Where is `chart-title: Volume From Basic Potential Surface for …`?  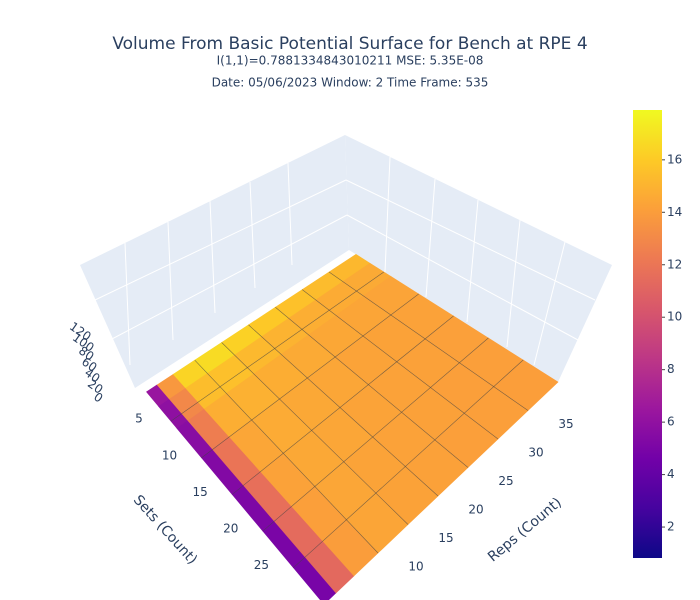 chart-title: Volume From Basic Potential Surface for … is located at coordinates (349, 44).